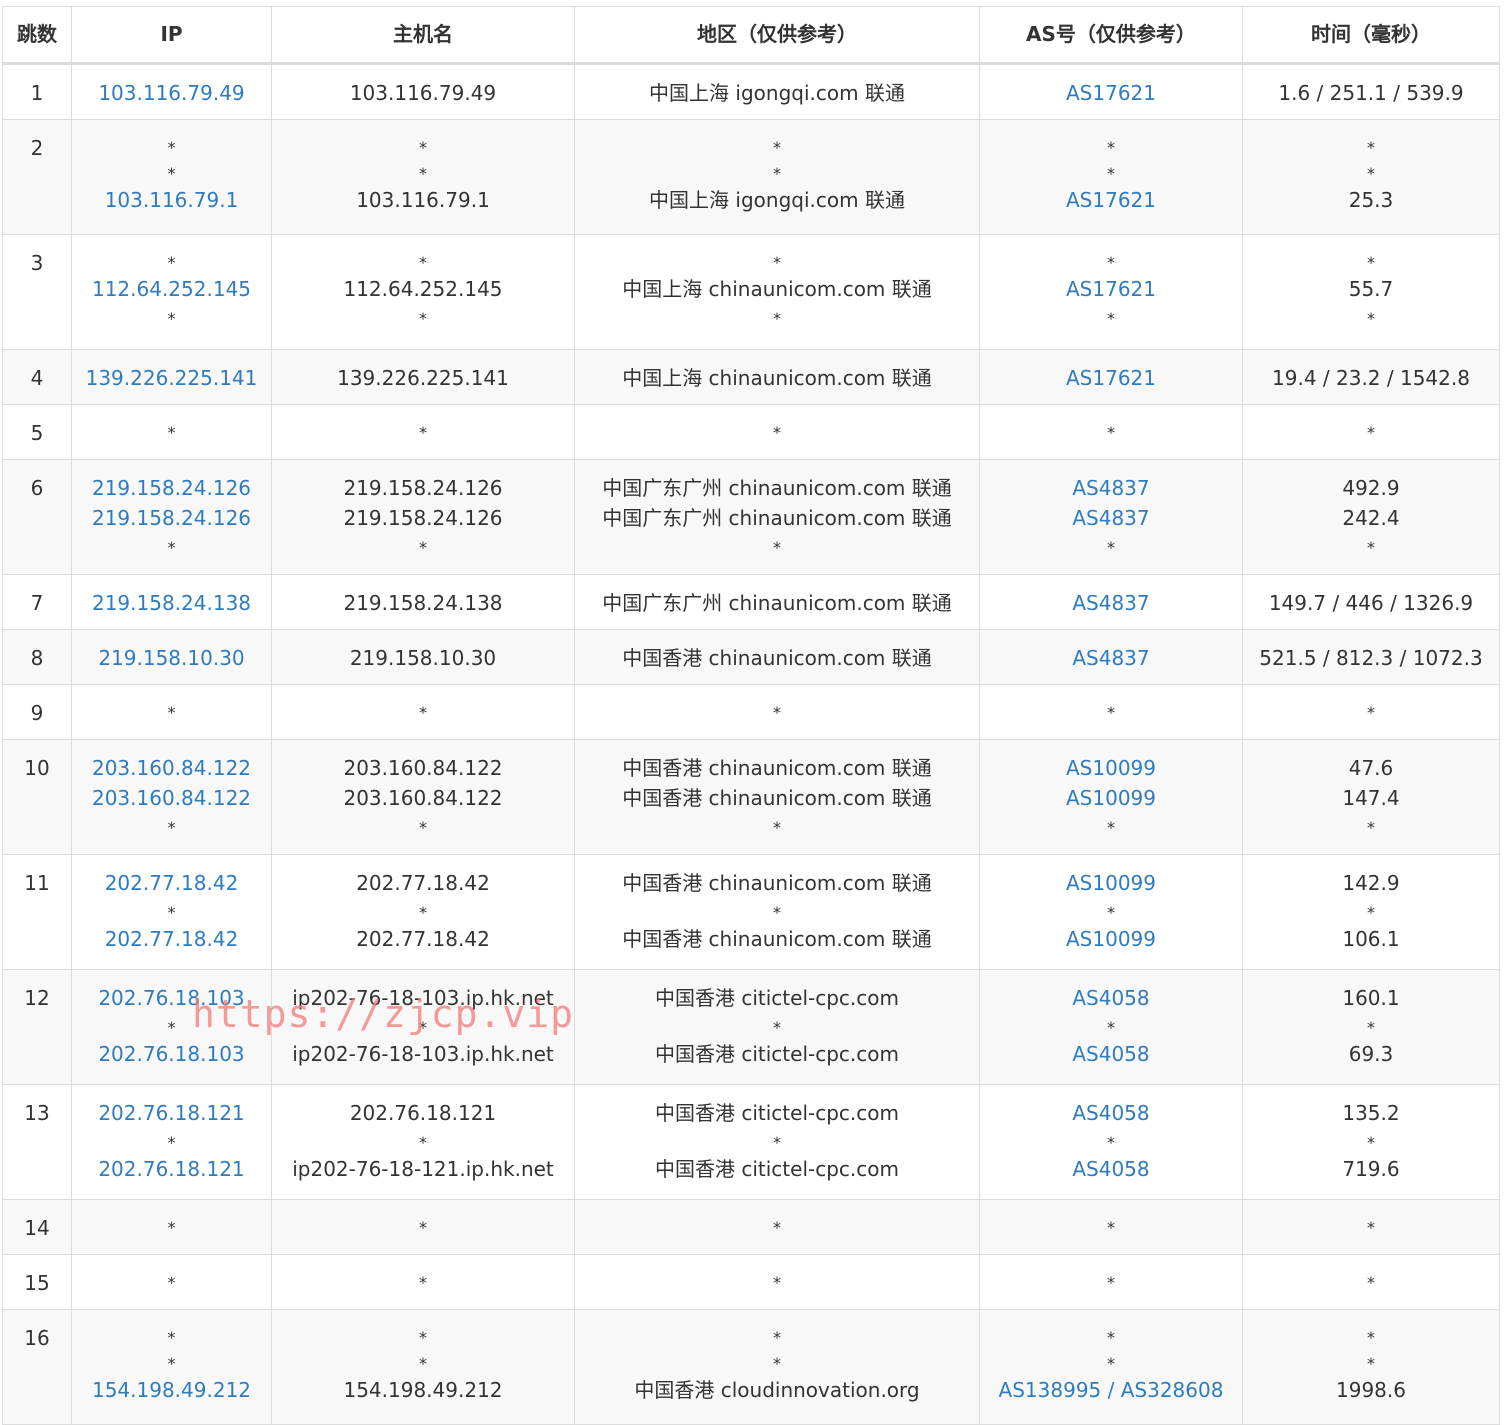  Describe the element at coordinates (423, 912) in the screenshot. I see `host-cell: 202.77.18.42 * 202.77.18.42` at that location.